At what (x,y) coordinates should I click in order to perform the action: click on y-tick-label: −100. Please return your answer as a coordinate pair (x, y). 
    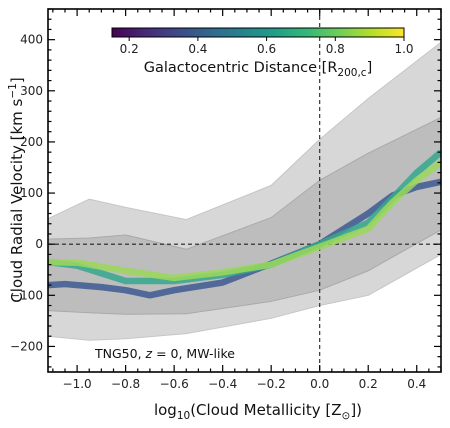
    Looking at the image, I should click on (26, 295).